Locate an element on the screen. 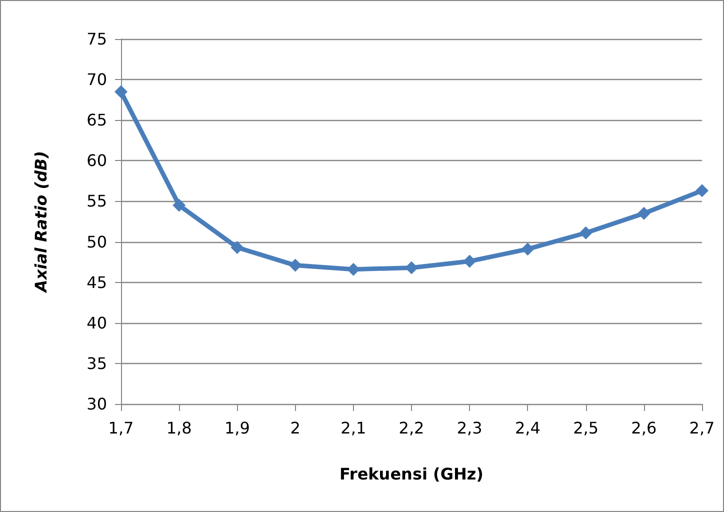 The image size is (724, 512). x-tick-label: 1,8 is located at coordinates (179, 428).